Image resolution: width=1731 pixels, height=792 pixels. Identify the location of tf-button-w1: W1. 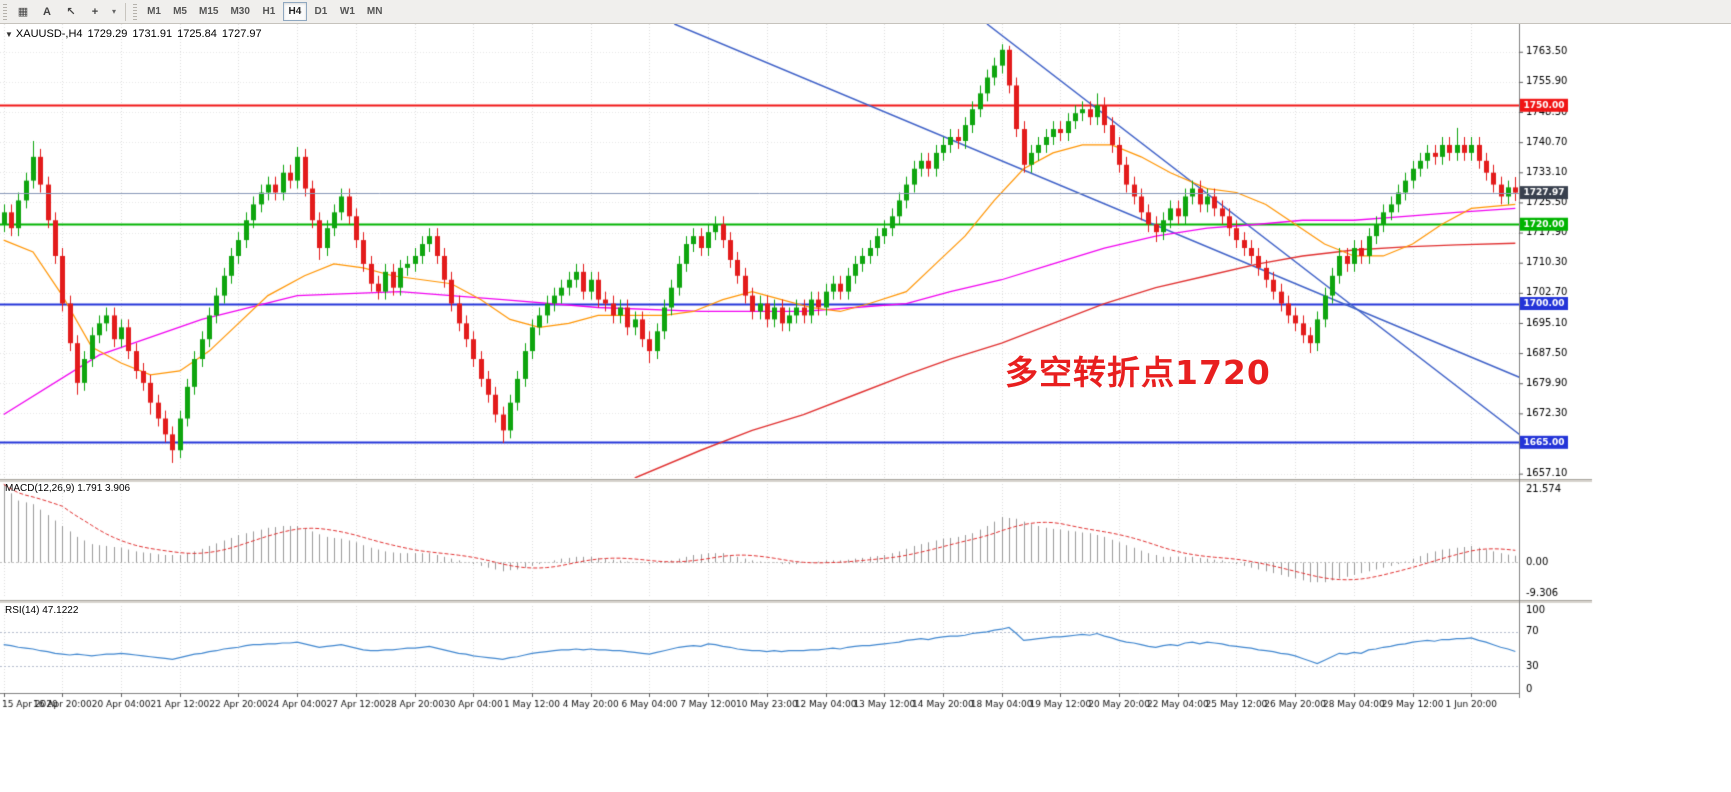
(347, 11).